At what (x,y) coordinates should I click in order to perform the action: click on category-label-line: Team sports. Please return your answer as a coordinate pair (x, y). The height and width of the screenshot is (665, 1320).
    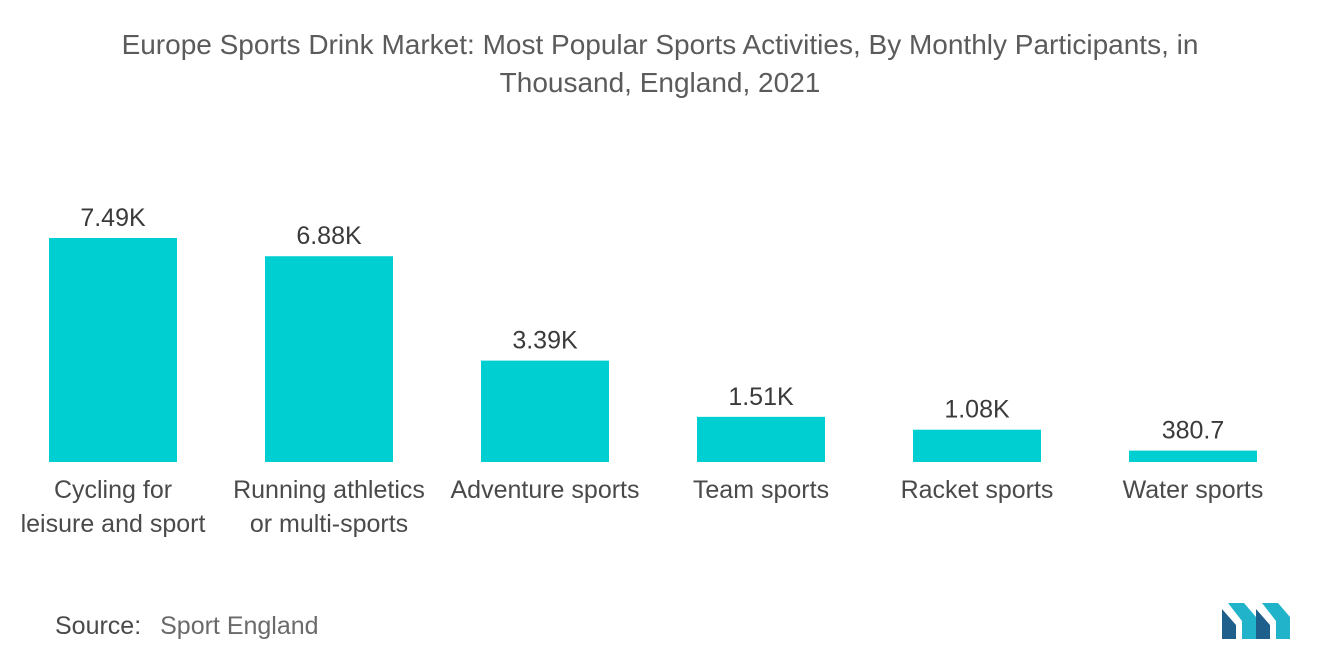
    Looking at the image, I should click on (761, 490).